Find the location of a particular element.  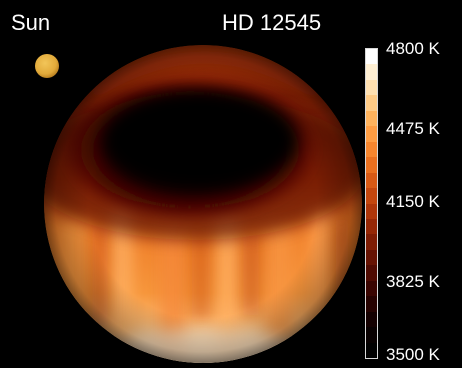

temperature-colorbar is located at coordinates (371, 203).